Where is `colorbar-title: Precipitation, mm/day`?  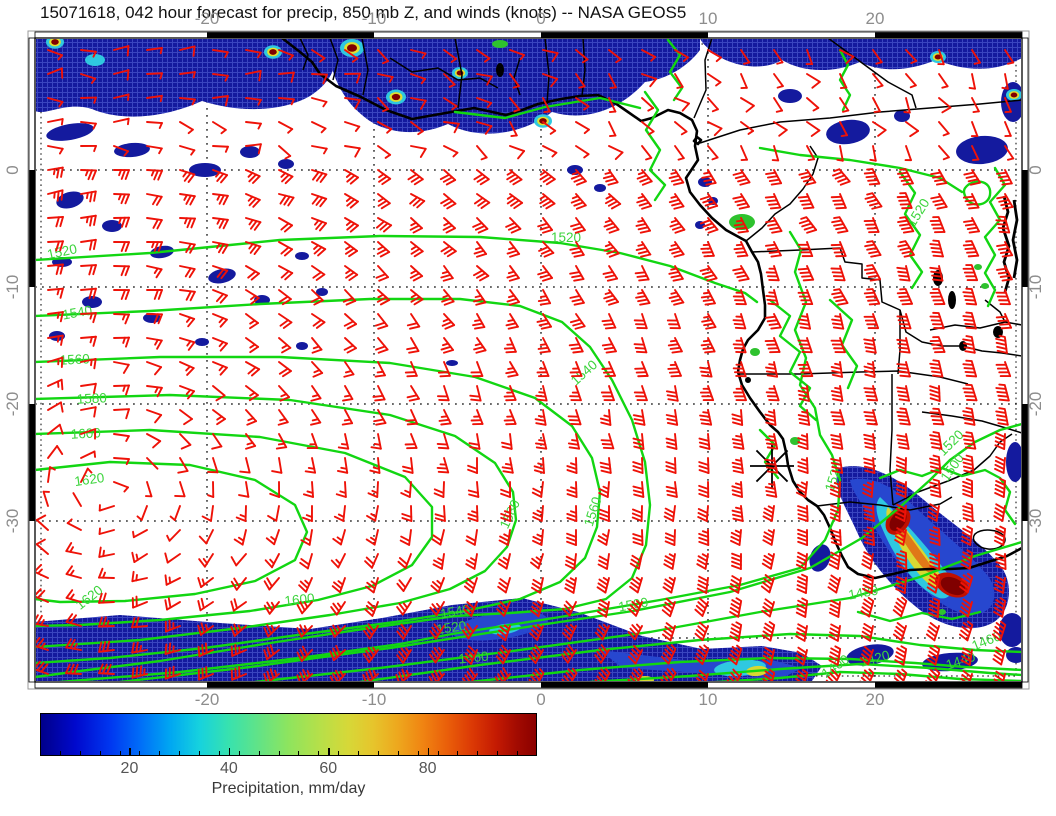 colorbar-title: Precipitation, mm/day is located at coordinates (288, 788).